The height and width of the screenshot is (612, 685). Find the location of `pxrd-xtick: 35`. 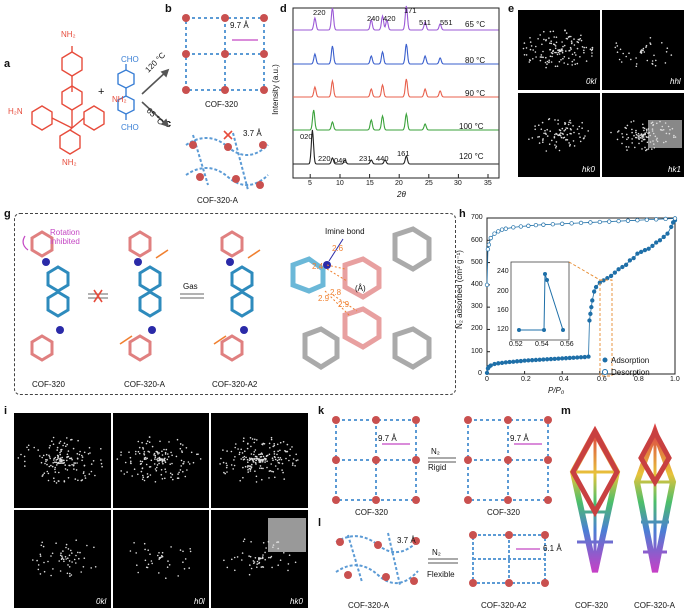

pxrd-xtick: 35 is located at coordinates (488, 183).